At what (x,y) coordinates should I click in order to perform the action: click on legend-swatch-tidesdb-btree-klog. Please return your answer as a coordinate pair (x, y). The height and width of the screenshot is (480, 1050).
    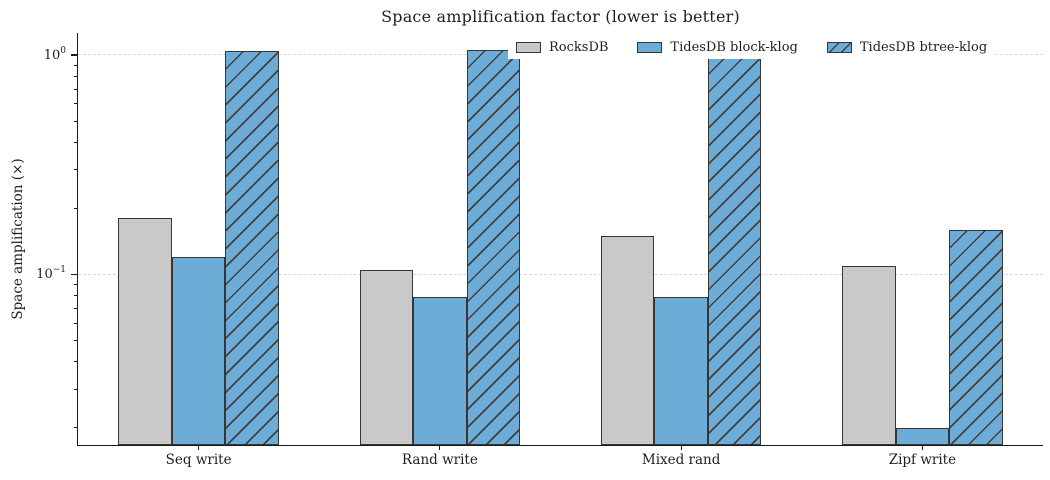
    Looking at the image, I should click on (839, 47).